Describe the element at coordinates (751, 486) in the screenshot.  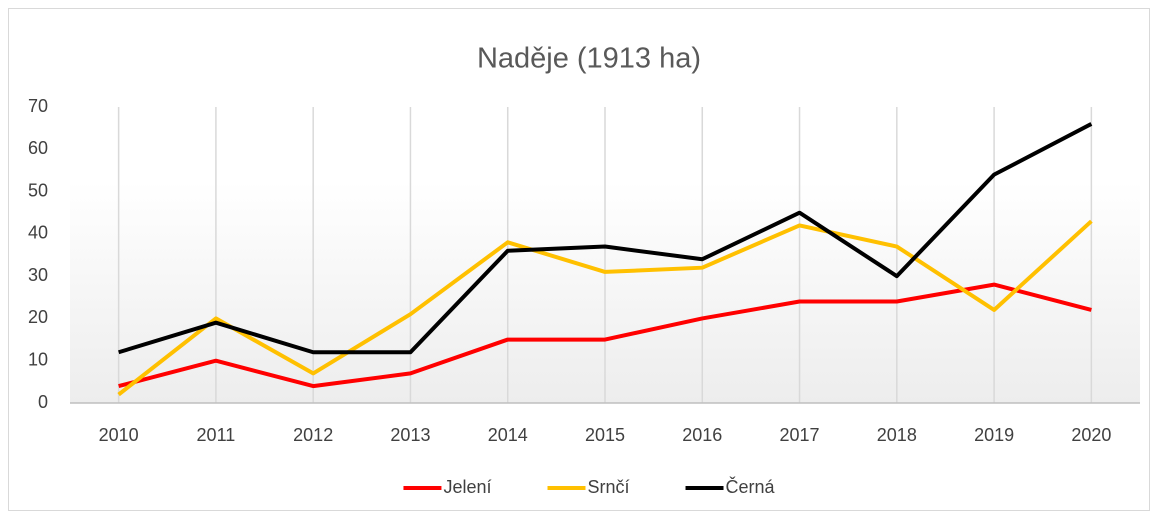
I see `legend-label: Černá` at that location.